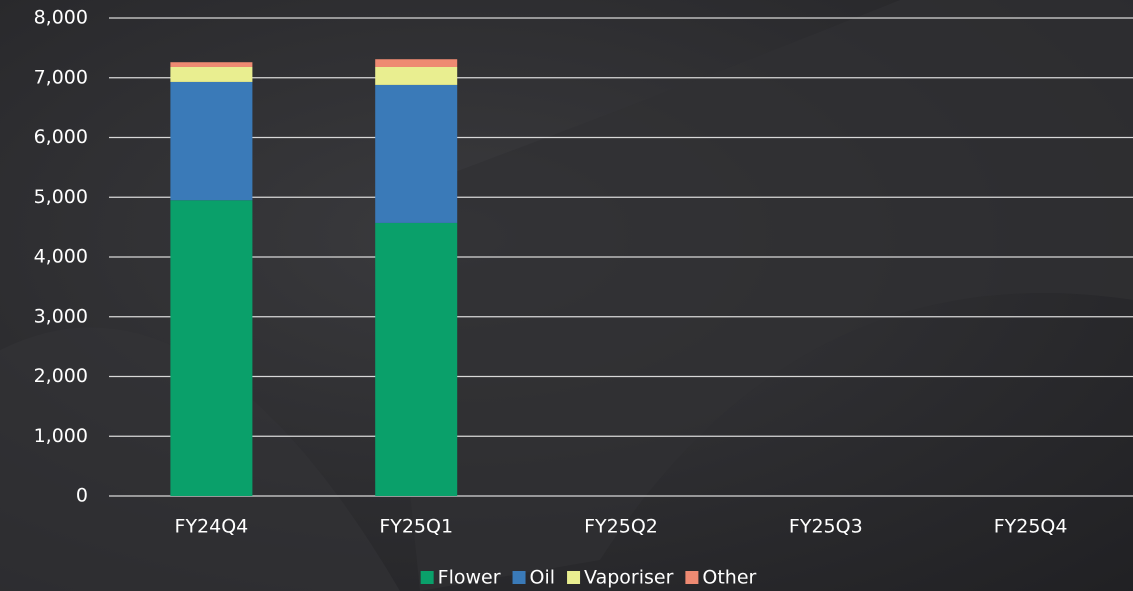 The image size is (1133, 591). Describe the element at coordinates (61, 436) in the screenshot. I see `y-tick-label: 1,000` at that location.